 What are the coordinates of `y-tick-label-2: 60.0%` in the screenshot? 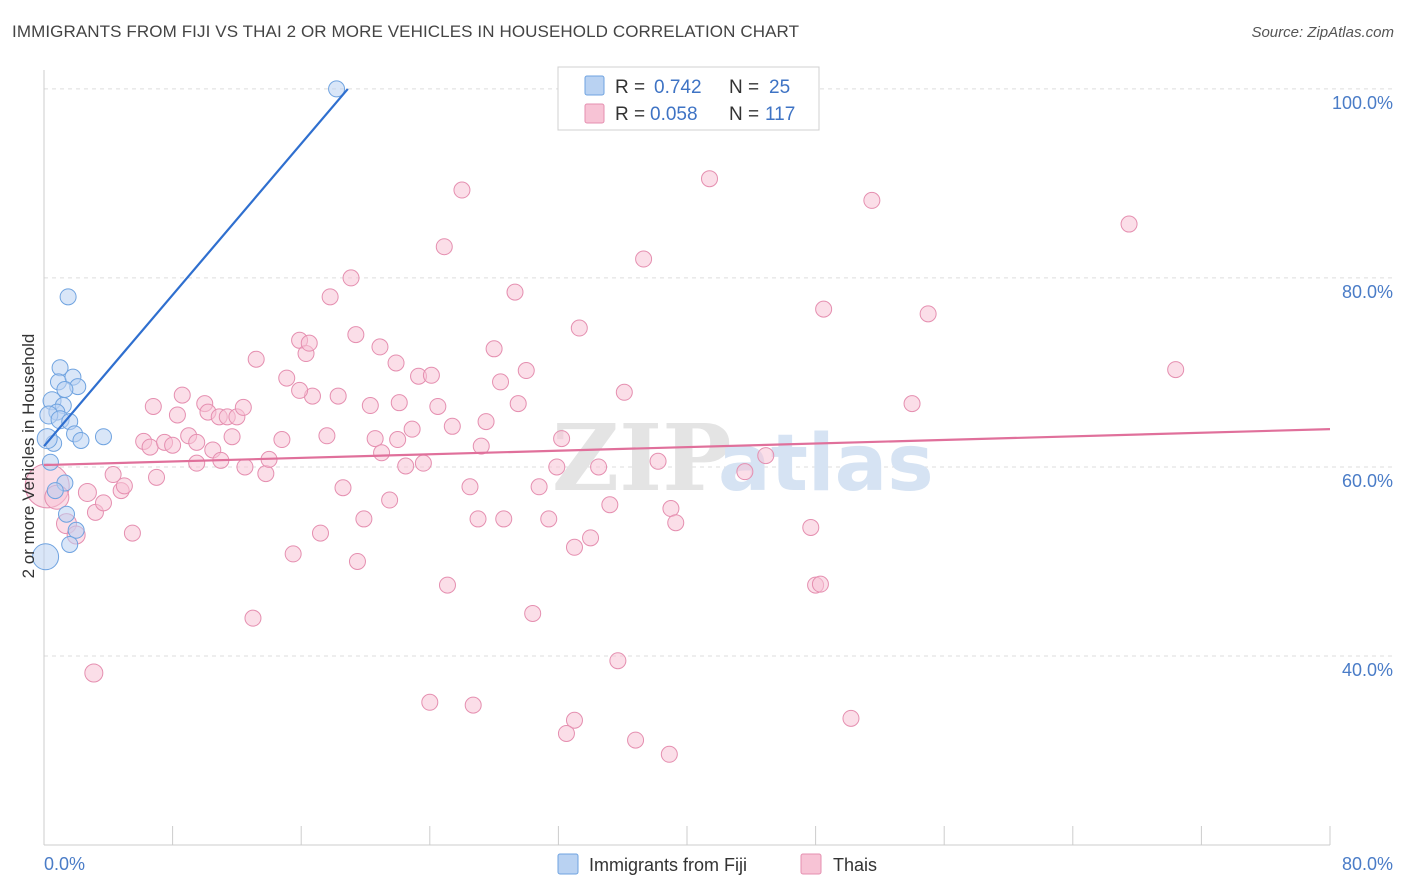 It's located at (1367, 481).